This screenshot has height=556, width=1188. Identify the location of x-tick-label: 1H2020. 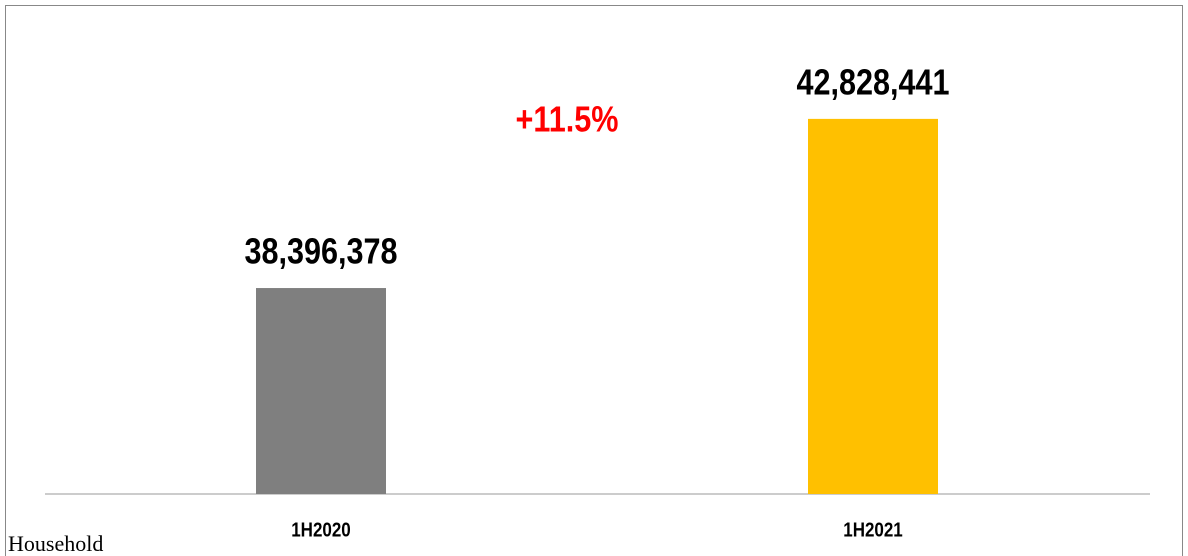
(321, 529).